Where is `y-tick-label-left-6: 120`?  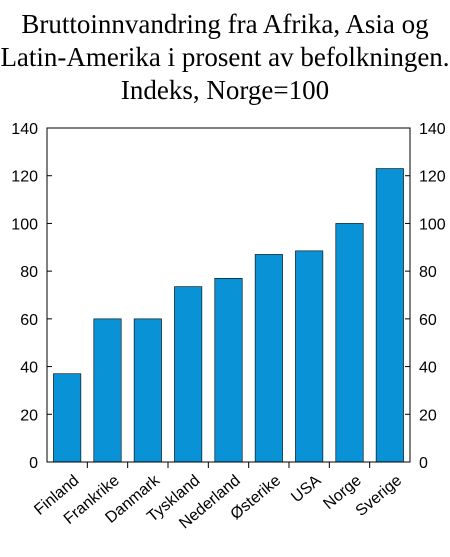 y-tick-label-left-6: 120 is located at coordinates (24, 177).